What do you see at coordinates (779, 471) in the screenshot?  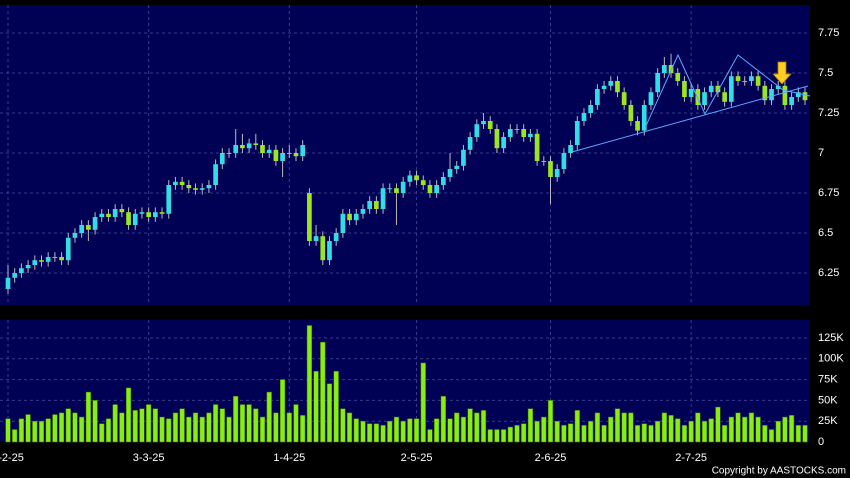 I see `copyright: Copyright by AASTOCKS.com` at bounding box center [779, 471].